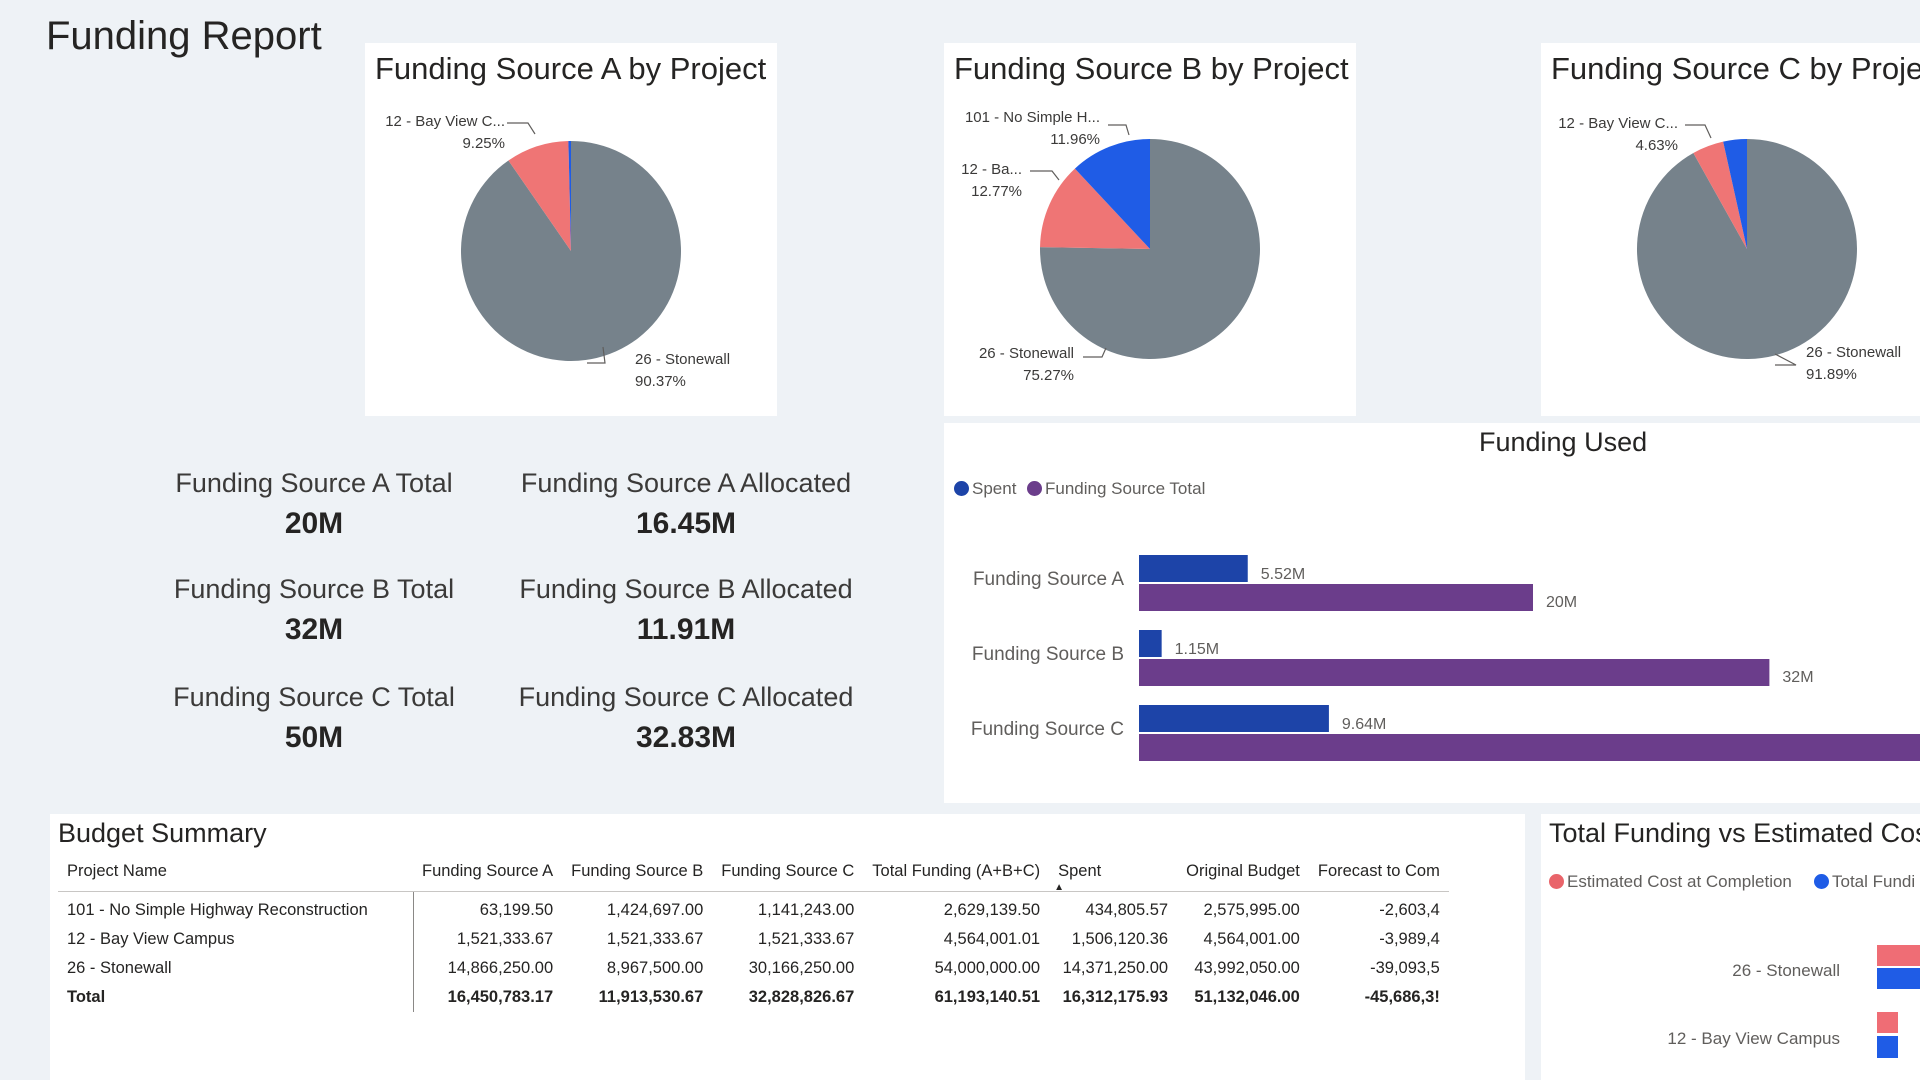  I want to click on slice-percent-label: 75.27%, so click(1048, 375).